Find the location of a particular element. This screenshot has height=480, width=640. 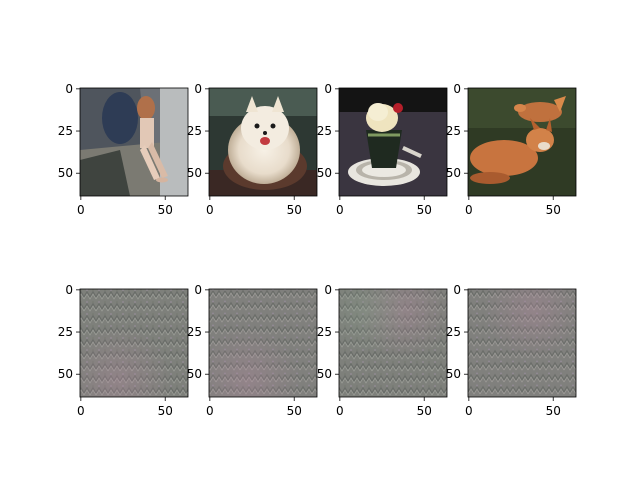

x-tick-label-6-0: 0 is located at coordinates (340, 411).